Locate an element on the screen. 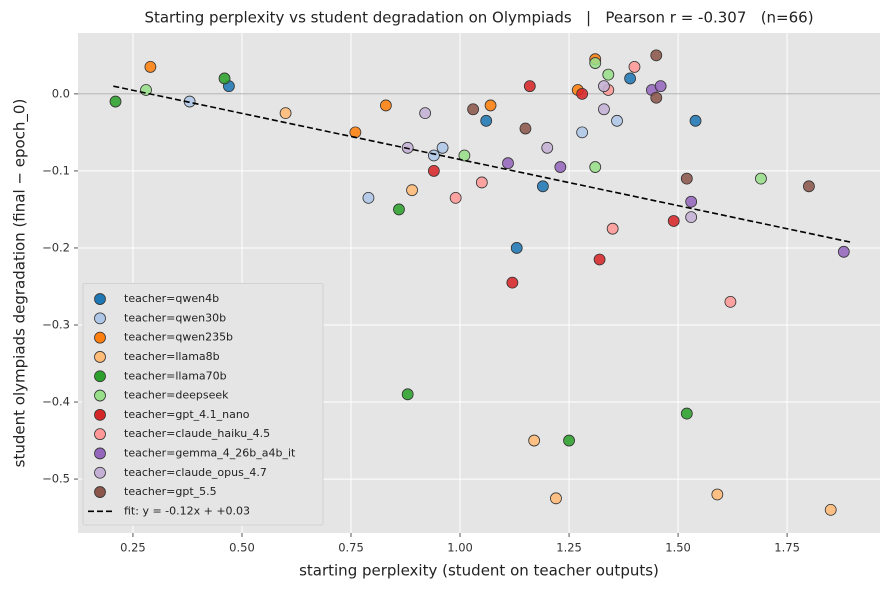 The width and height of the screenshot is (890, 590). legend-box is located at coordinates (203, 404).